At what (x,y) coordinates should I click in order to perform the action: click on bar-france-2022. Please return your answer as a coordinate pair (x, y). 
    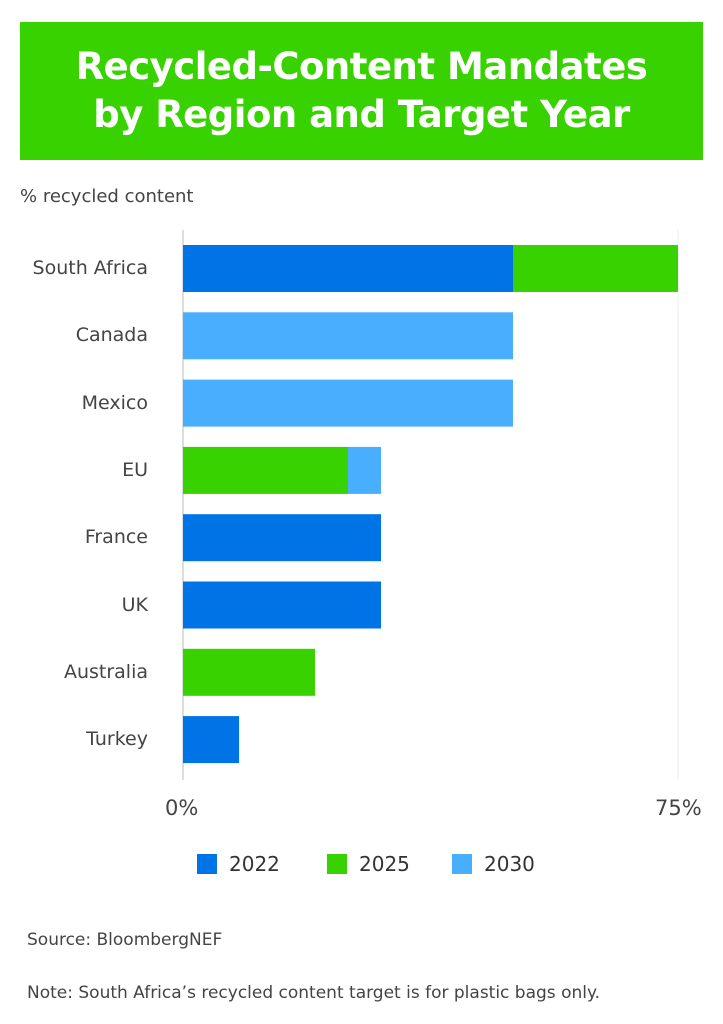
    Looking at the image, I should click on (282, 538).